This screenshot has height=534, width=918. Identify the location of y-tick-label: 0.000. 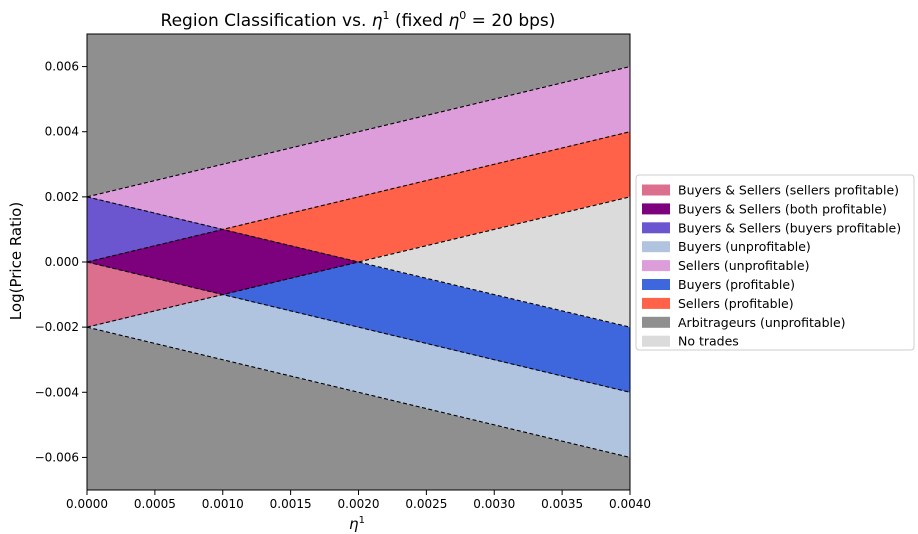
(62, 262).